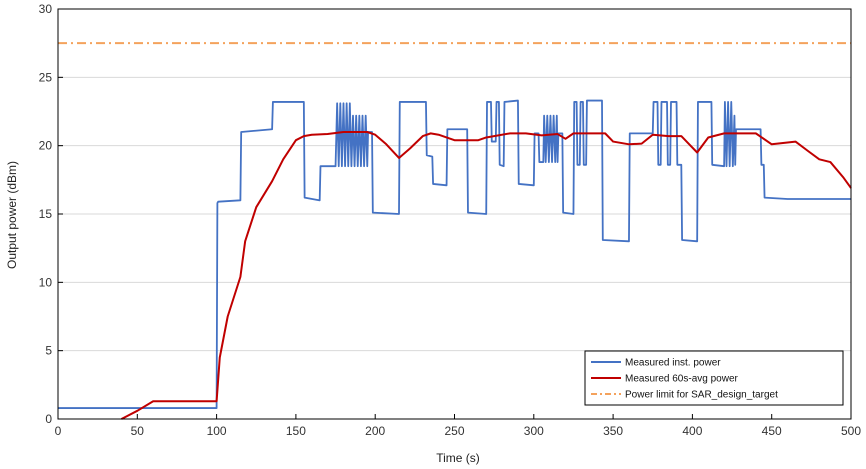 The image size is (866, 469). What do you see at coordinates (12, 215) in the screenshot?
I see `y-axis-title: Output power (dBm)` at bounding box center [12, 215].